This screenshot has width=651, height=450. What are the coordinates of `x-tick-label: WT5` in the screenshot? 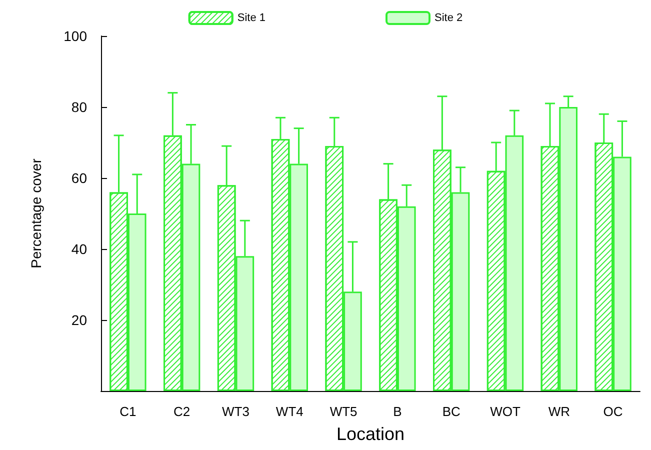 It's located at (344, 411).